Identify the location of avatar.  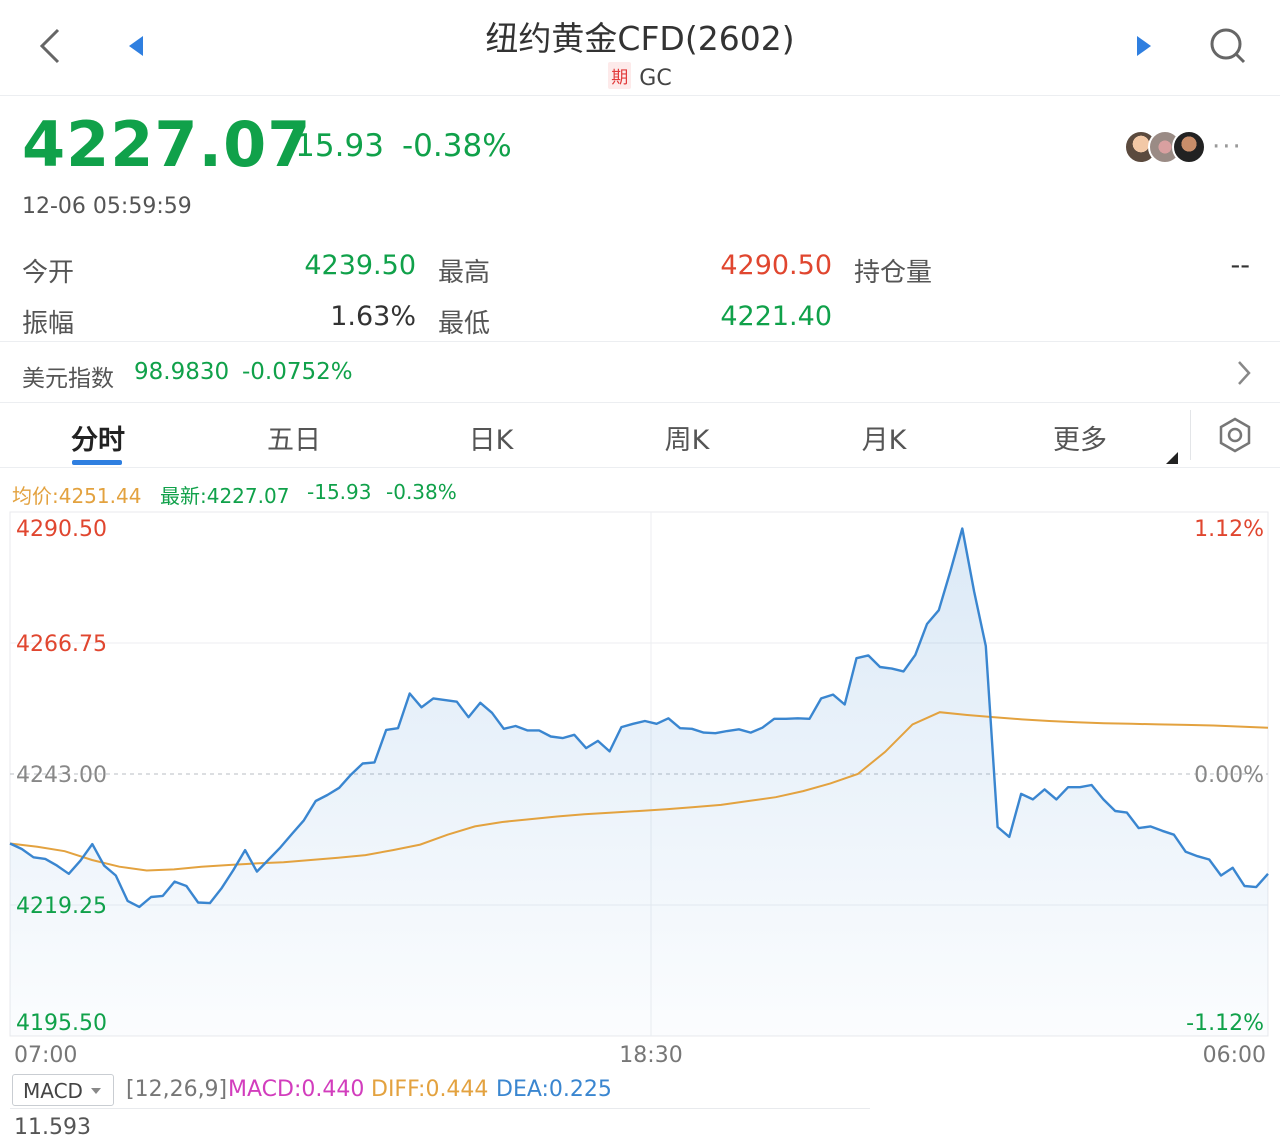
(1189, 147).